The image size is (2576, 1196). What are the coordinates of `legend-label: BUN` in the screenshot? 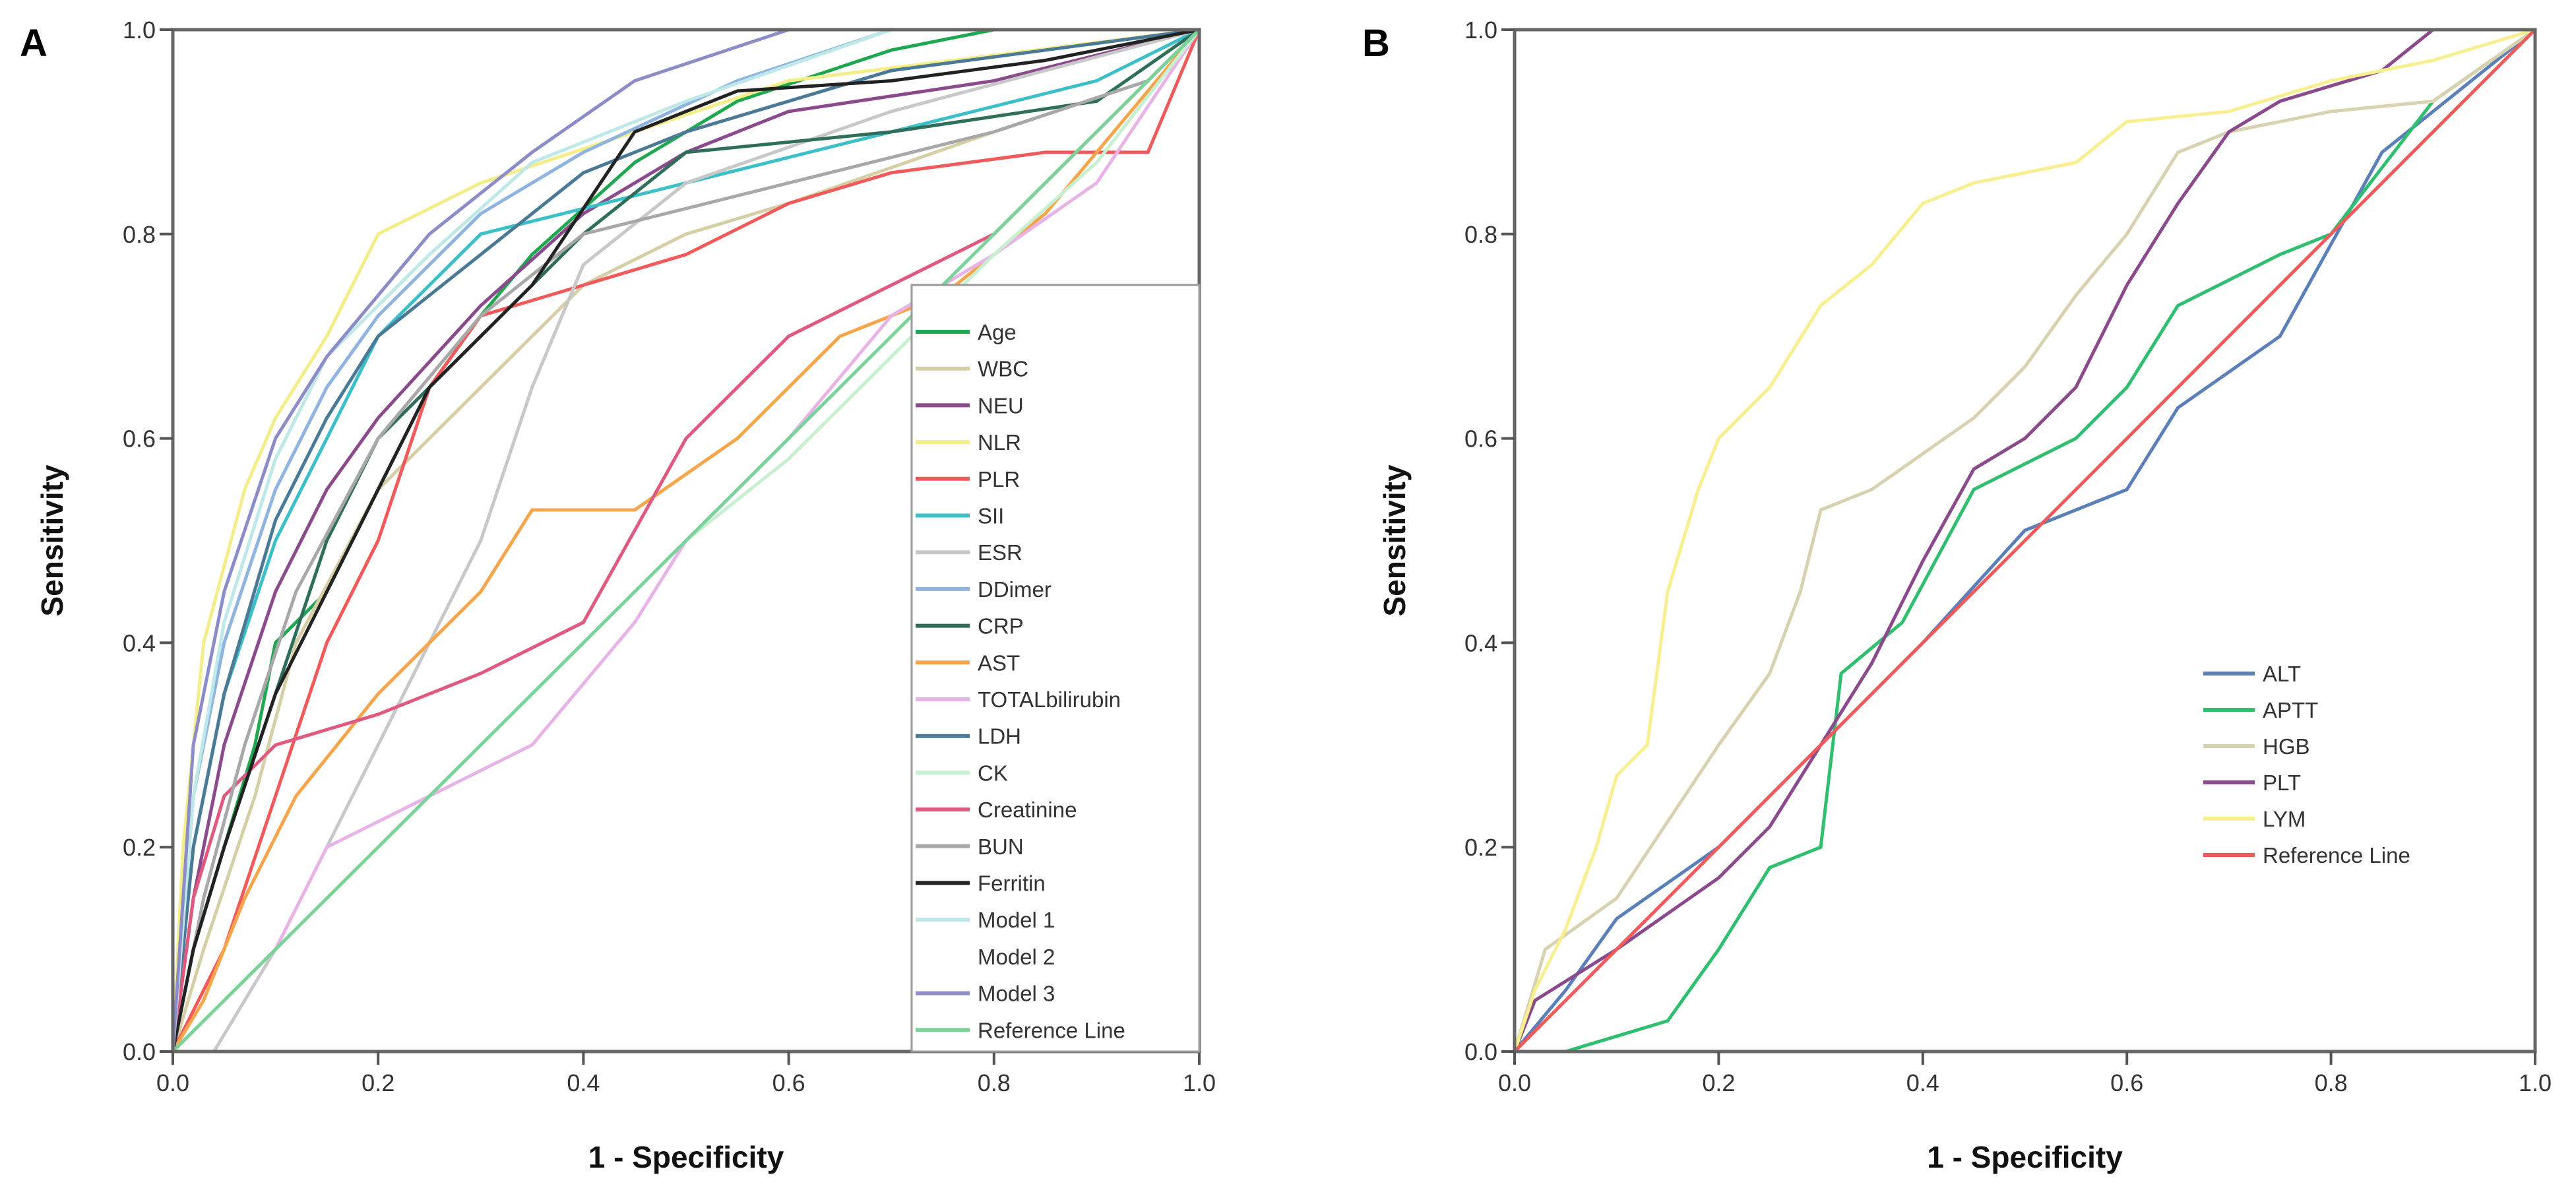 It's located at (1001, 846).